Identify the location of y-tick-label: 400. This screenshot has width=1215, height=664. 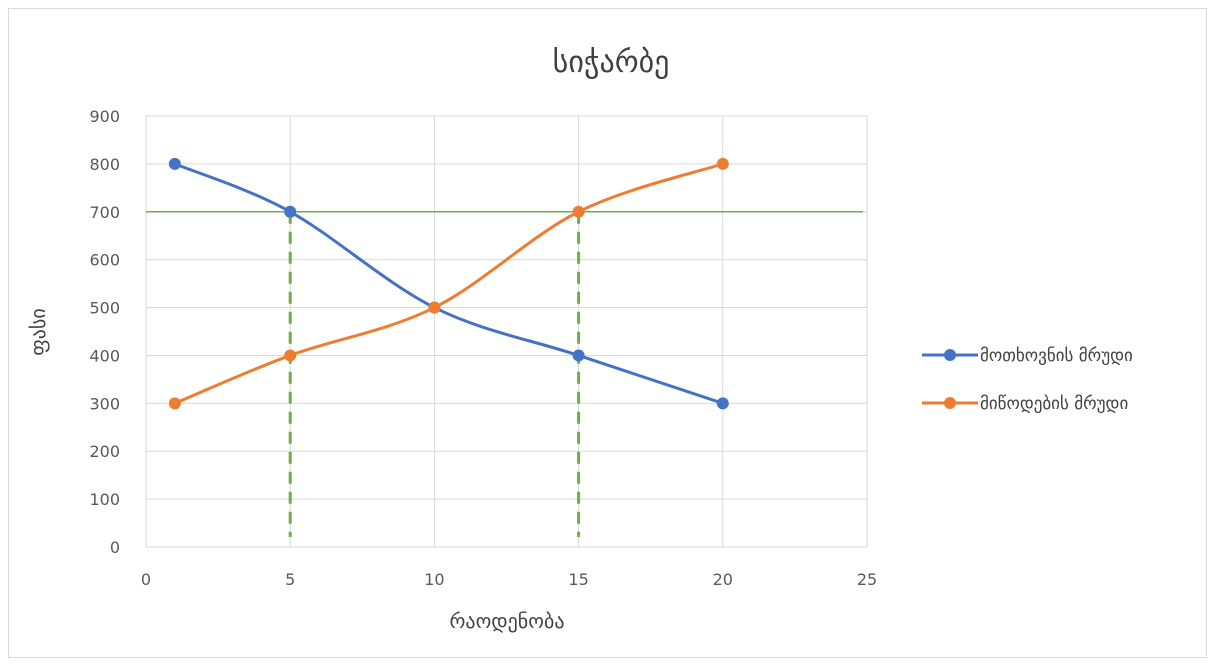
(104, 355).